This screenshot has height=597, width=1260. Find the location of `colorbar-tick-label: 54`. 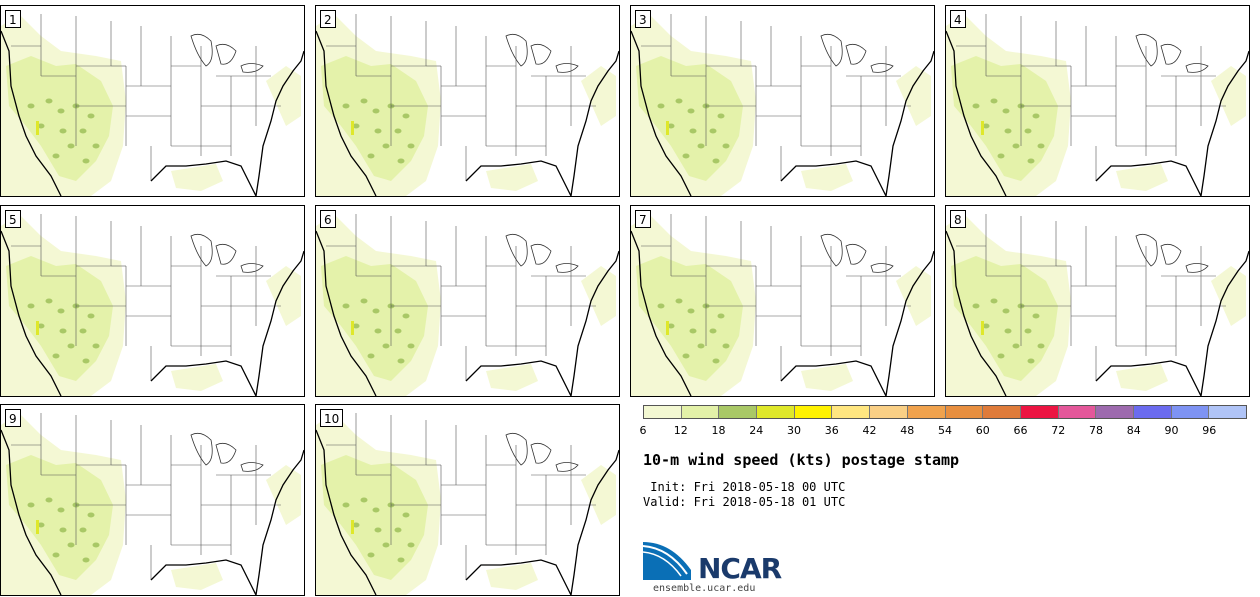

colorbar-tick-label: 54 is located at coordinates (945, 430).